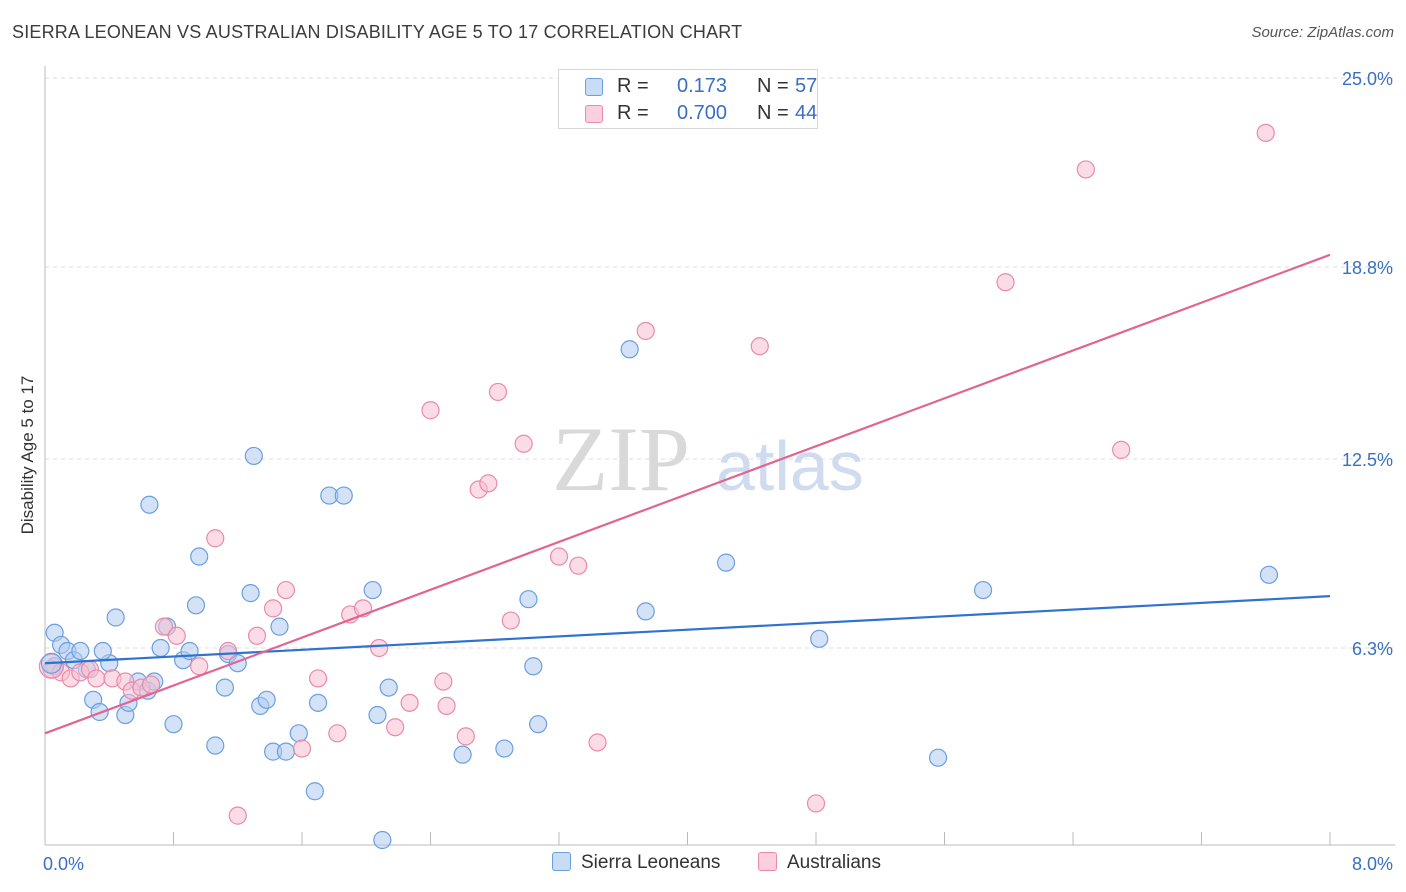  Describe the element at coordinates (594, 114) in the screenshot. I see `legend-swatch-pink` at that location.